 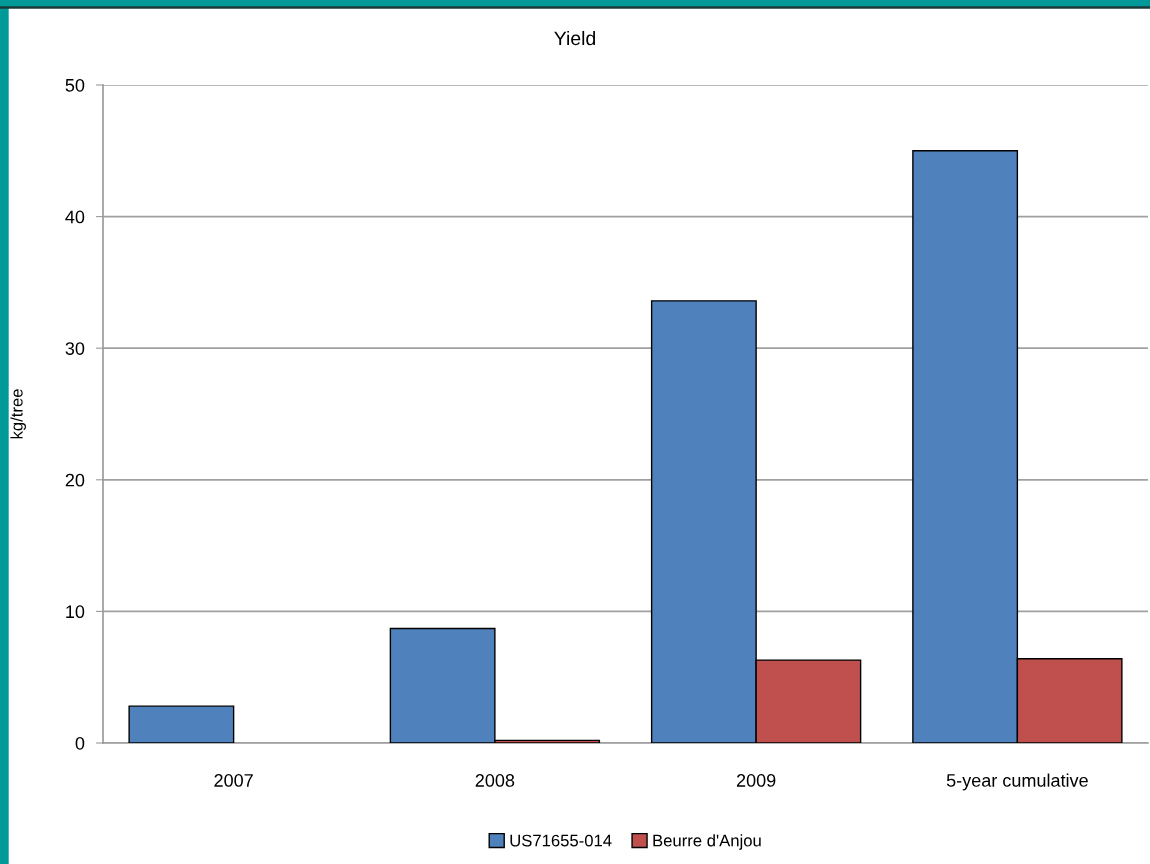 What do you see at coordinates (233, 780) in the screenshot?
I see `x-tick-label: 2007` at bounding box center [233, 780].